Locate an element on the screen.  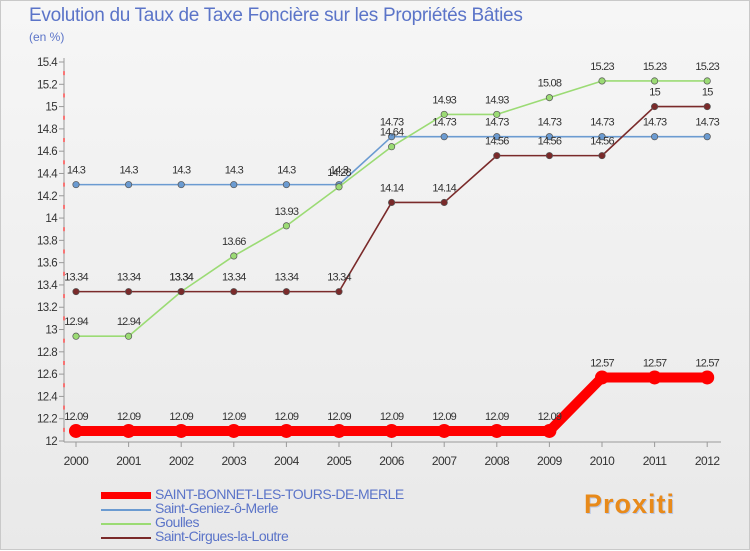
x-tick-label: 2008 is located at coordinates (497, 461).